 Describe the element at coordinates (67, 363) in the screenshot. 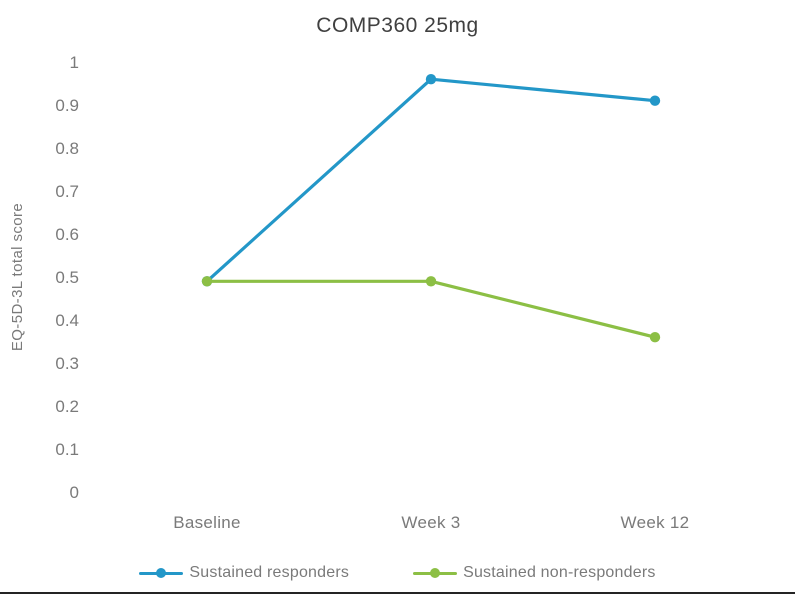

I see `y-tick-label: 0.3` at that location.